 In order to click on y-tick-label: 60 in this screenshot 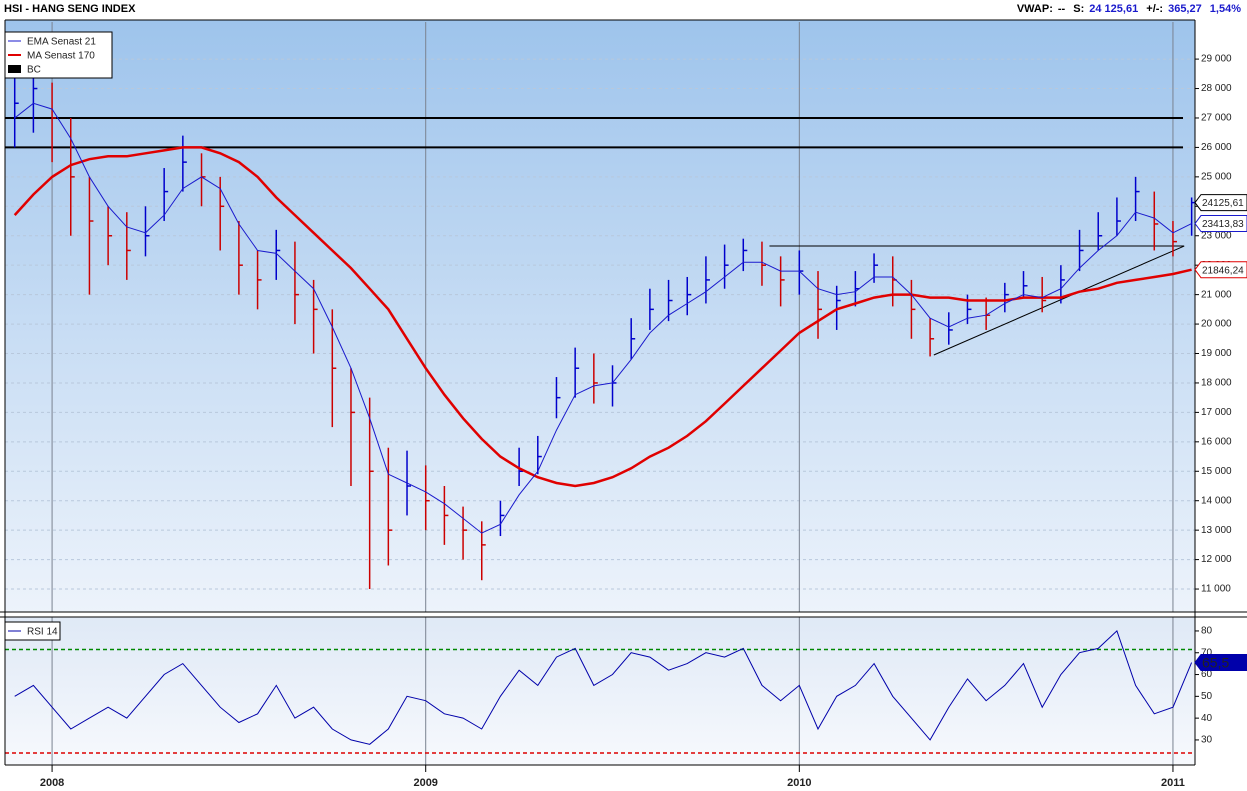, I will do `click(1207, 674)`.